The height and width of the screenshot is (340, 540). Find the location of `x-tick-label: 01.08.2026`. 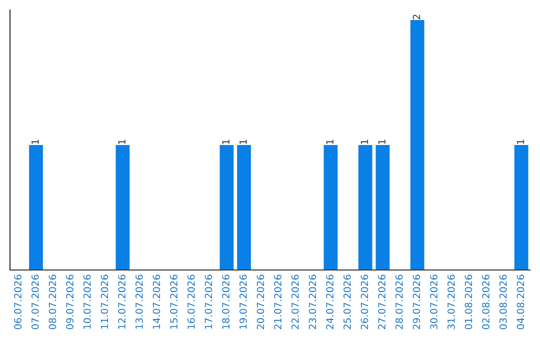

x-tick-label: 01.08.2026 is located at coordinates (468, 302).